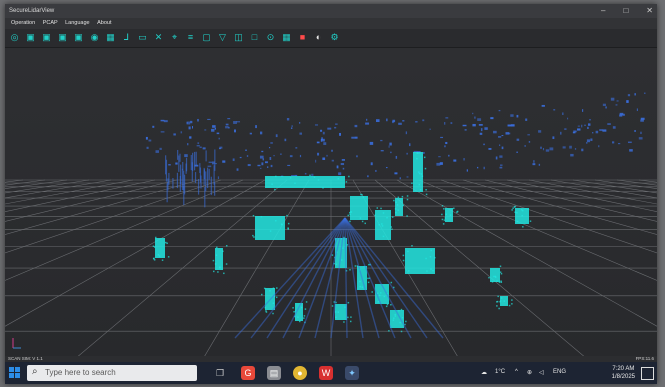 Image resolution: width=665 pixels, height=387 pixels. Describe the element at coordinates (541, 373) in the screenshot. I see `volume-icon: ◁` at that location.